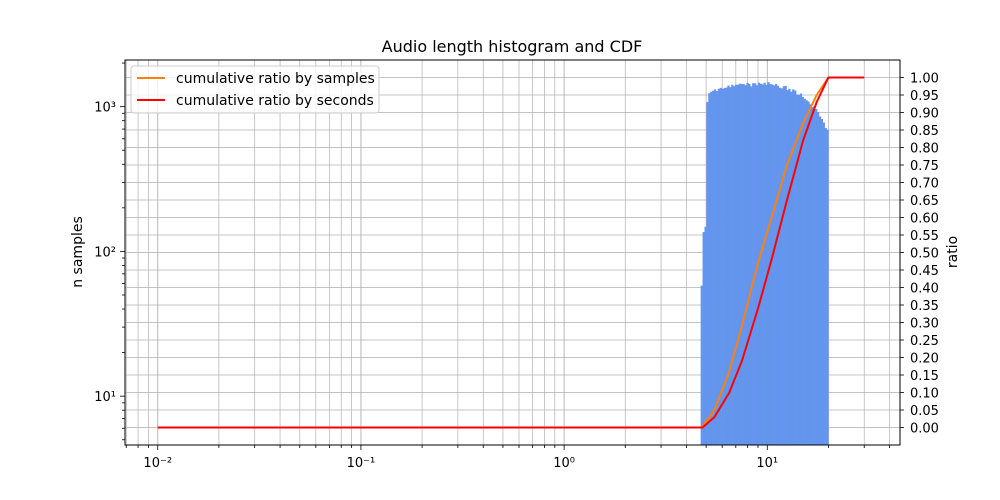 This screenshot has height=500, width=1000. Describe the element at coordinates (767, 463) in the screenshot. I see `x-tick-label: 10¹` at that location.